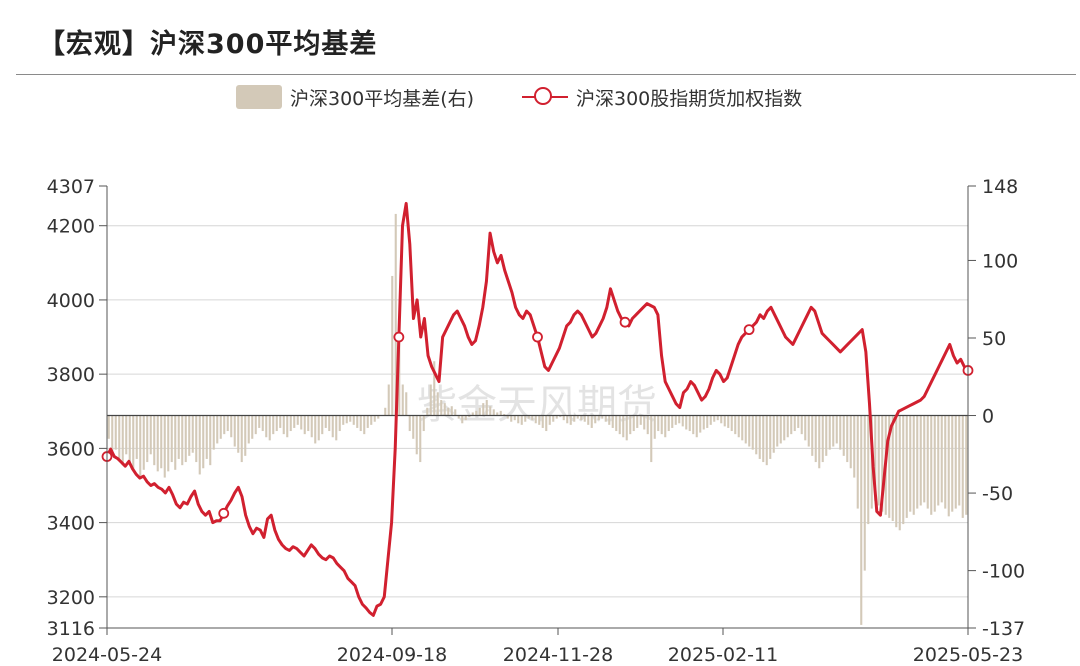  What do you see at coordinates (71, 629) in the screenshot?
I see `left-axis-tick-label: 3116` at bounding box center [71, 629].